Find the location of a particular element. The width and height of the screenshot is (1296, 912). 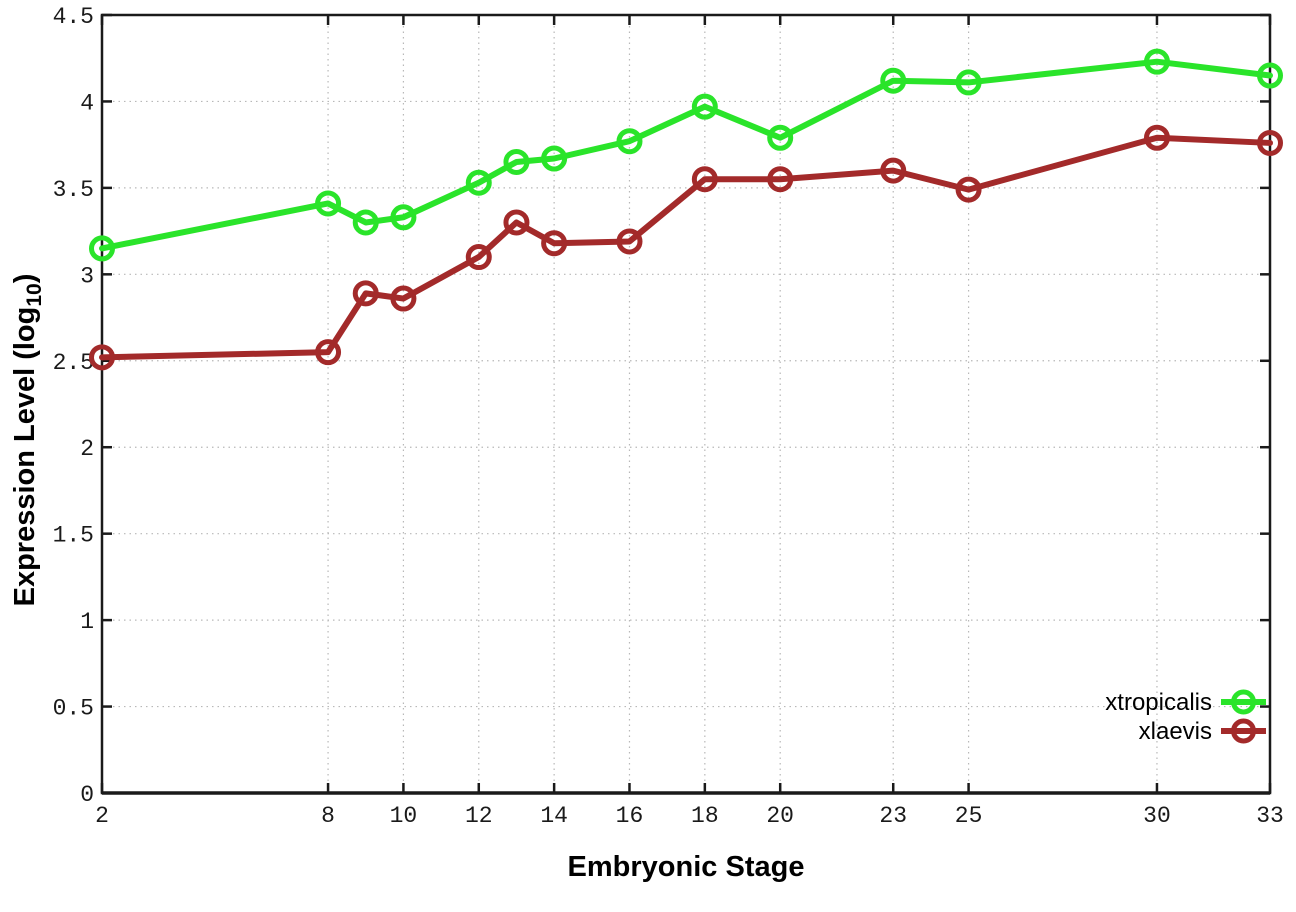

y-tick-label: 1.5 is located at coordinates (73, 536).